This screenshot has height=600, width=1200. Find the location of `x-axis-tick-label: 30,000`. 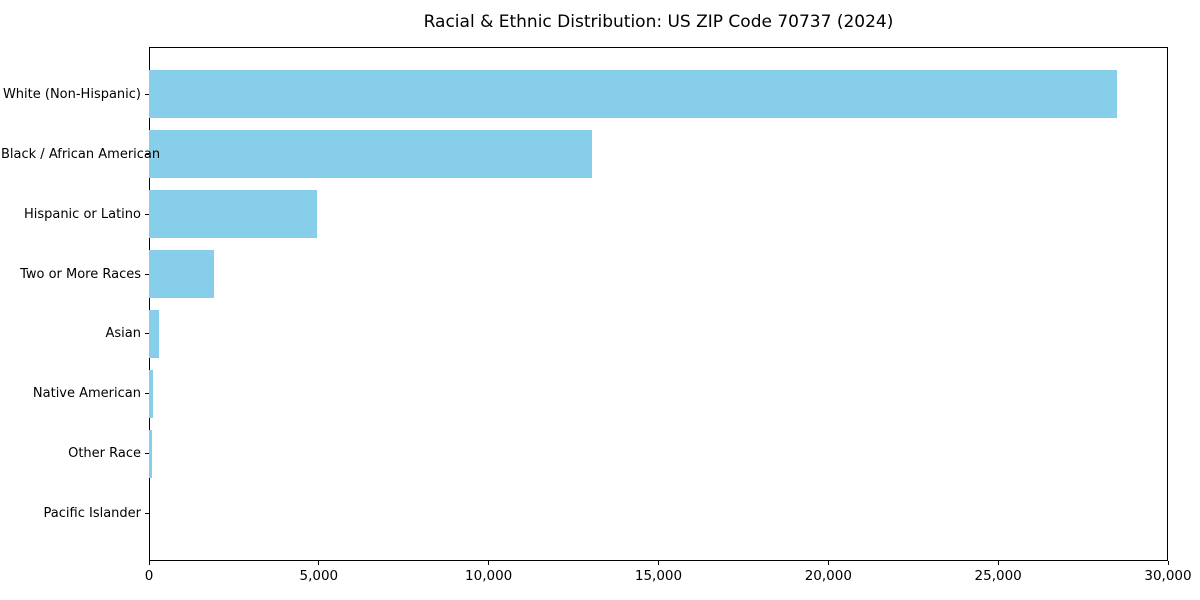

x-axis-tick-label: 30,000 is located at coordinates (1168, 576).